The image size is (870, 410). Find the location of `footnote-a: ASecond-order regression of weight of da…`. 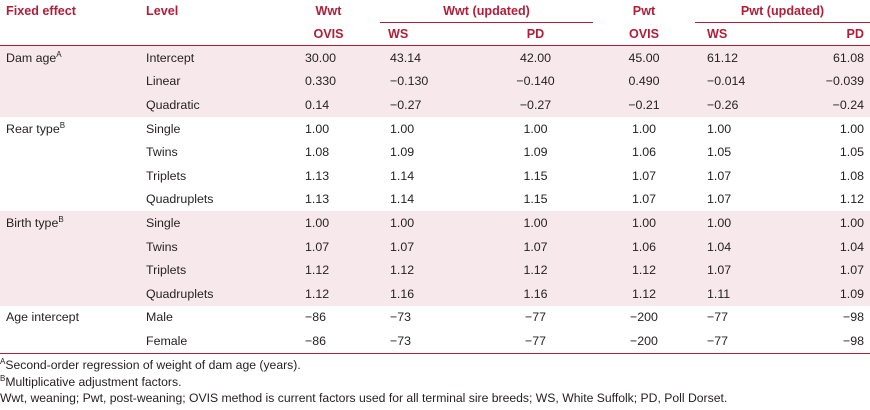

footnote-a: ASecond-order regression of weight of da… is located at coordinates (435, 365).